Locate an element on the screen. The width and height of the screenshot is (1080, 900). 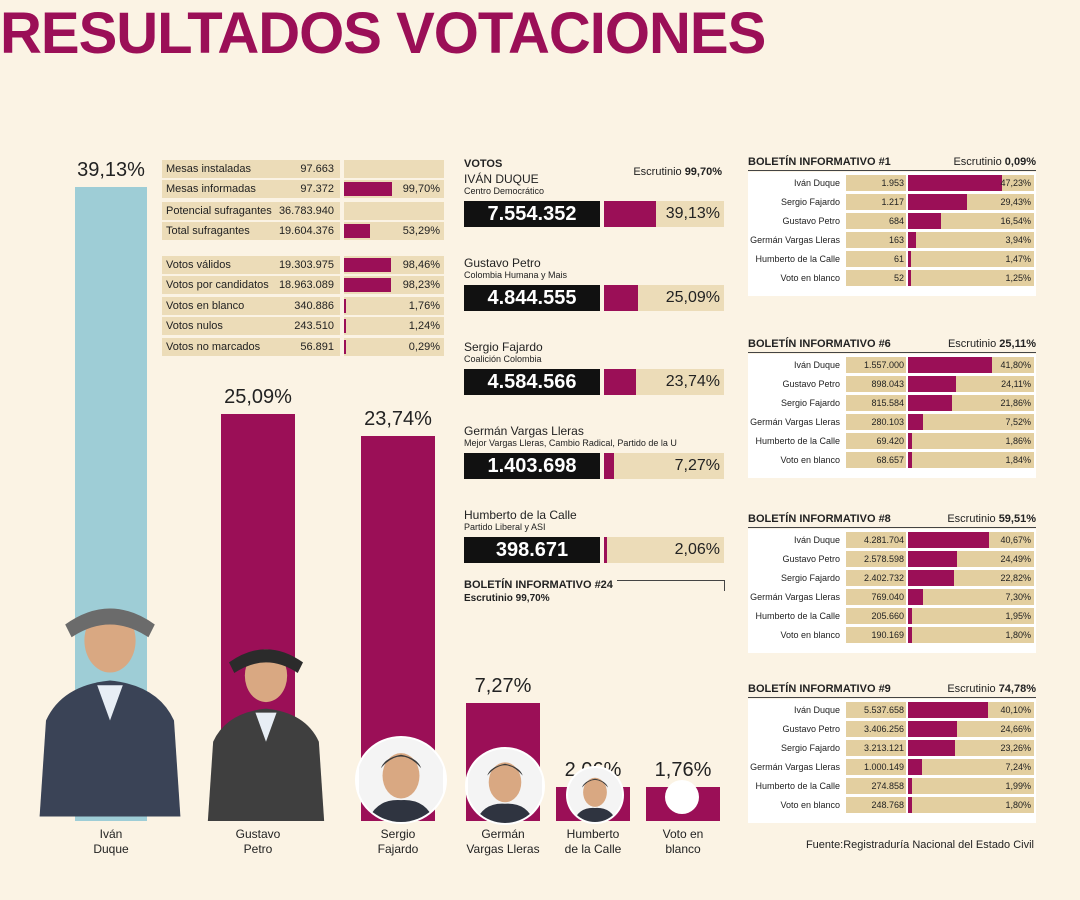
stat-label: Votos por candidatos is located at coordinates (251, 285).